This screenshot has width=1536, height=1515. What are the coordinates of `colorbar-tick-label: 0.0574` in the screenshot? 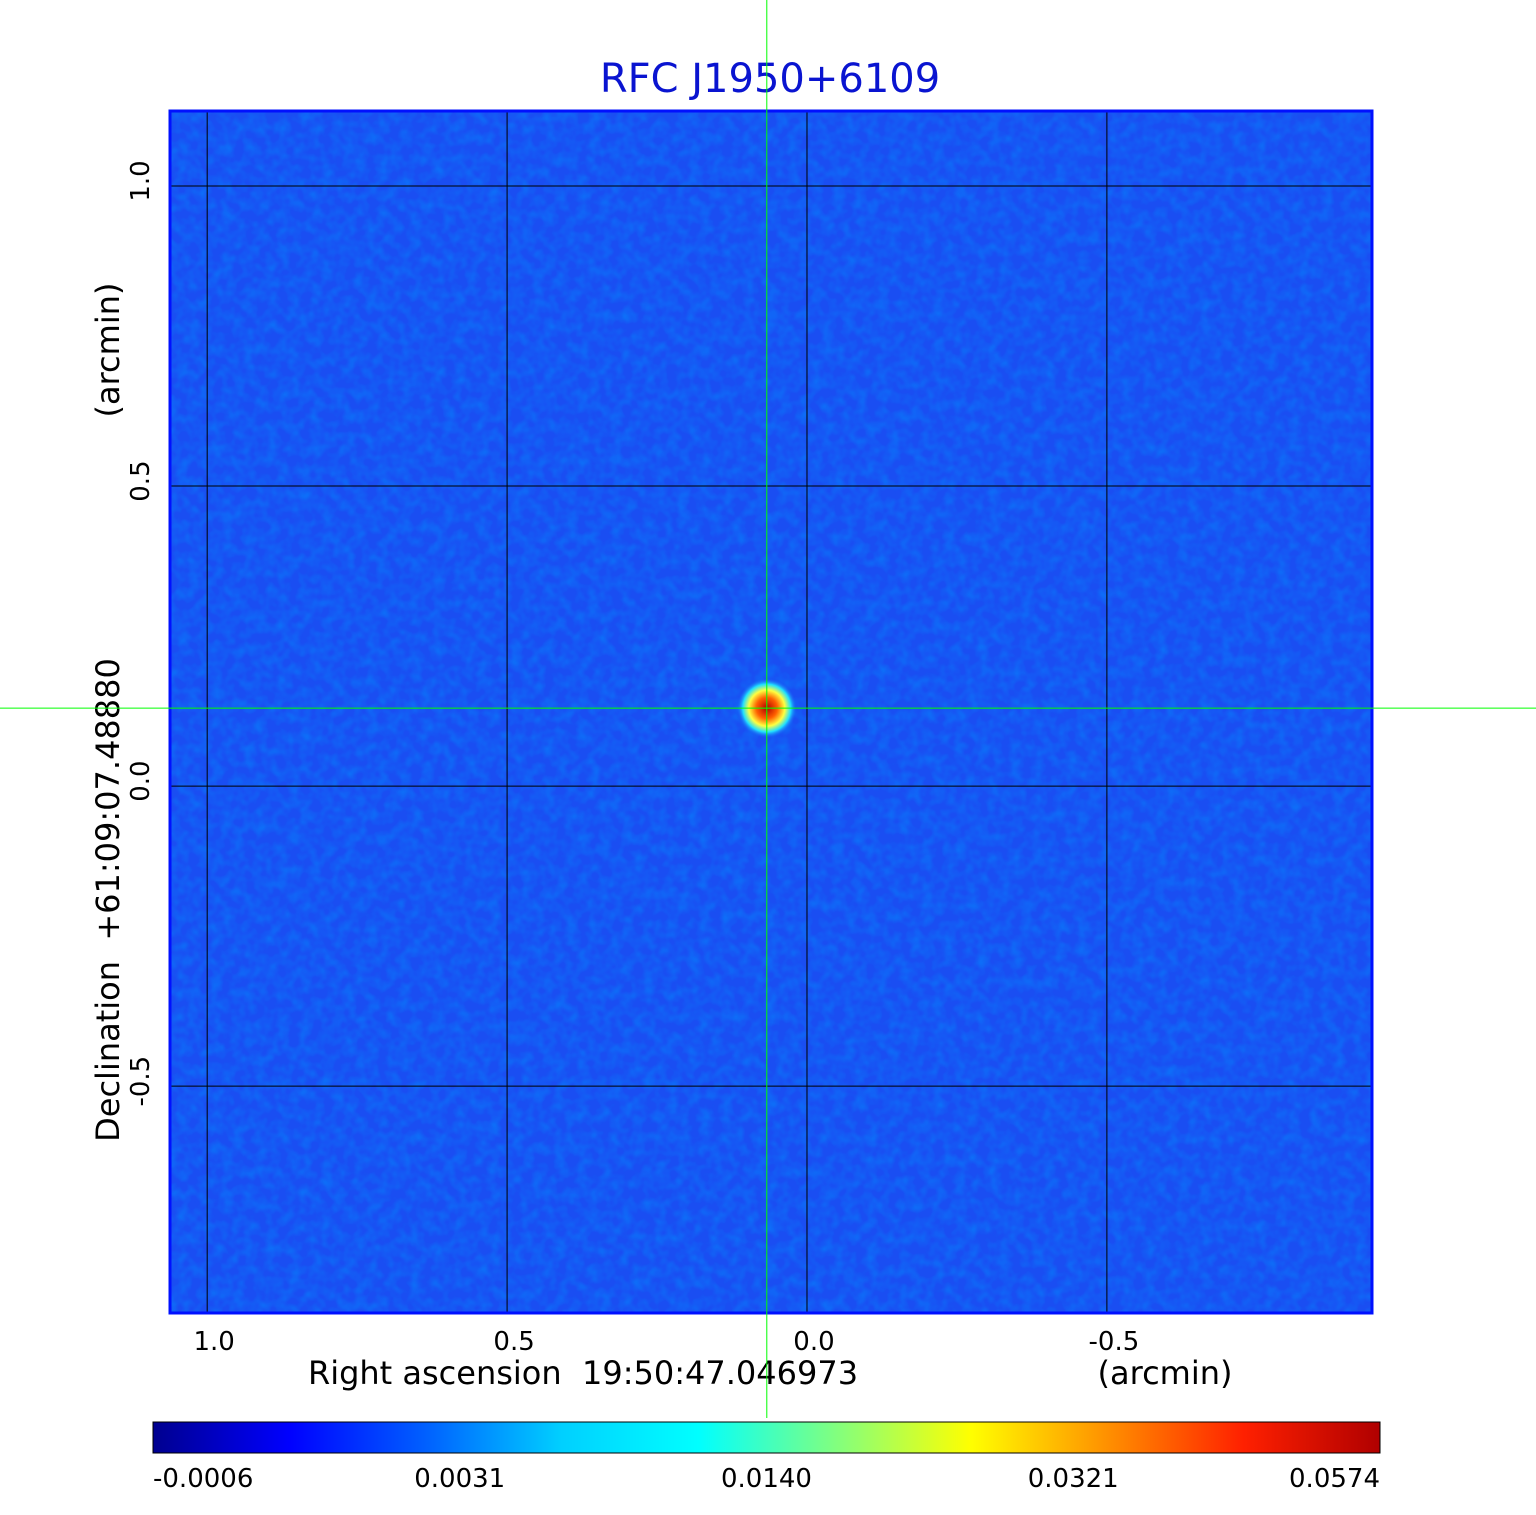 It's located at (1334, 1479).